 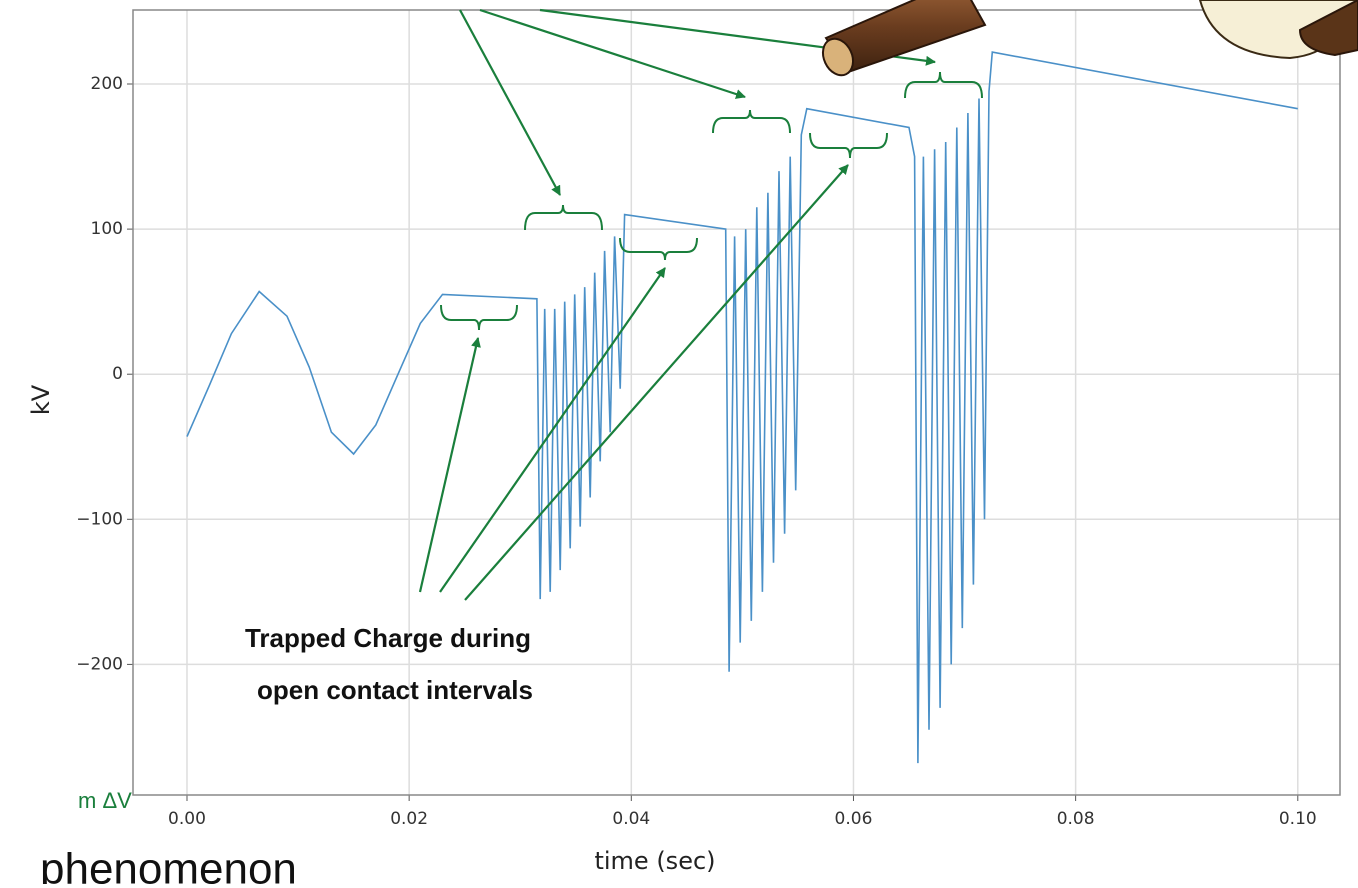 I want to click on annotation: open contact intervals, so click(x=395, y=690).